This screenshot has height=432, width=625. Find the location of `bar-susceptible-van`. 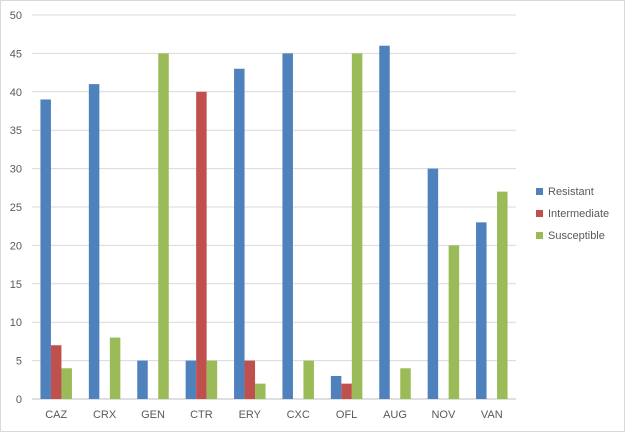

bar-susceptible-van is located at coordinates (502, 295).